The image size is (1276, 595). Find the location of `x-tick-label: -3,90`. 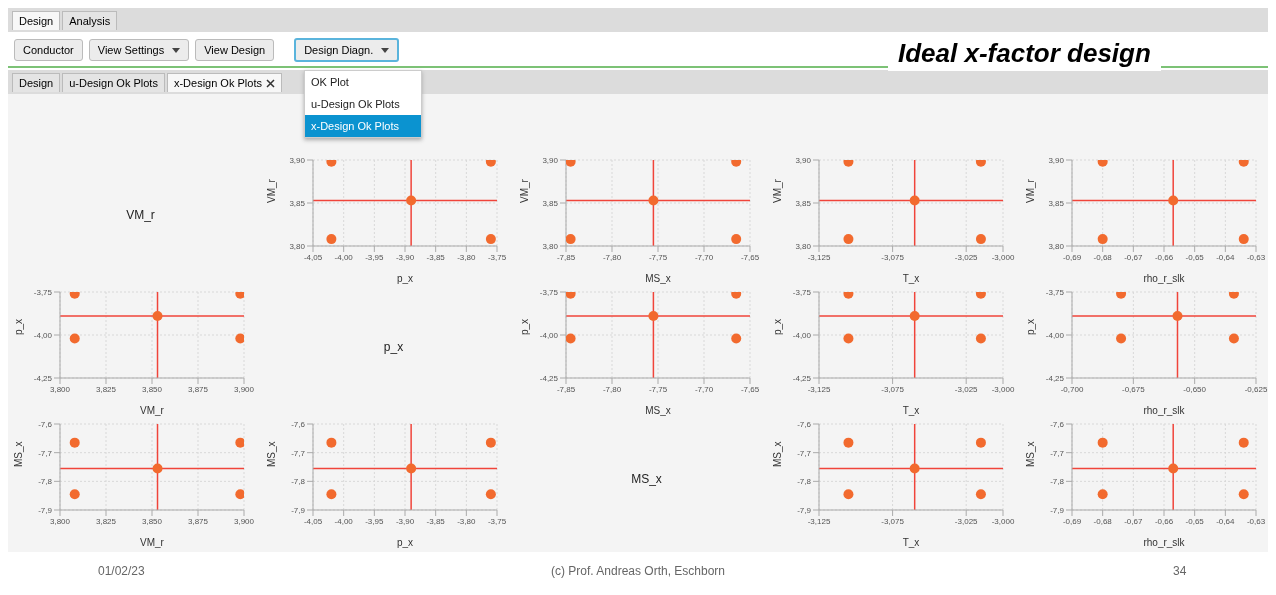

x-tick-label: -3,90 is located at coordinates (405, 257).